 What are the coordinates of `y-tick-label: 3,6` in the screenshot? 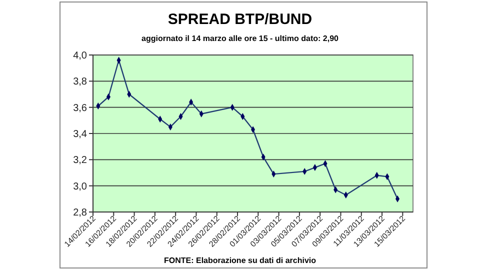 It's located at (80, 108).